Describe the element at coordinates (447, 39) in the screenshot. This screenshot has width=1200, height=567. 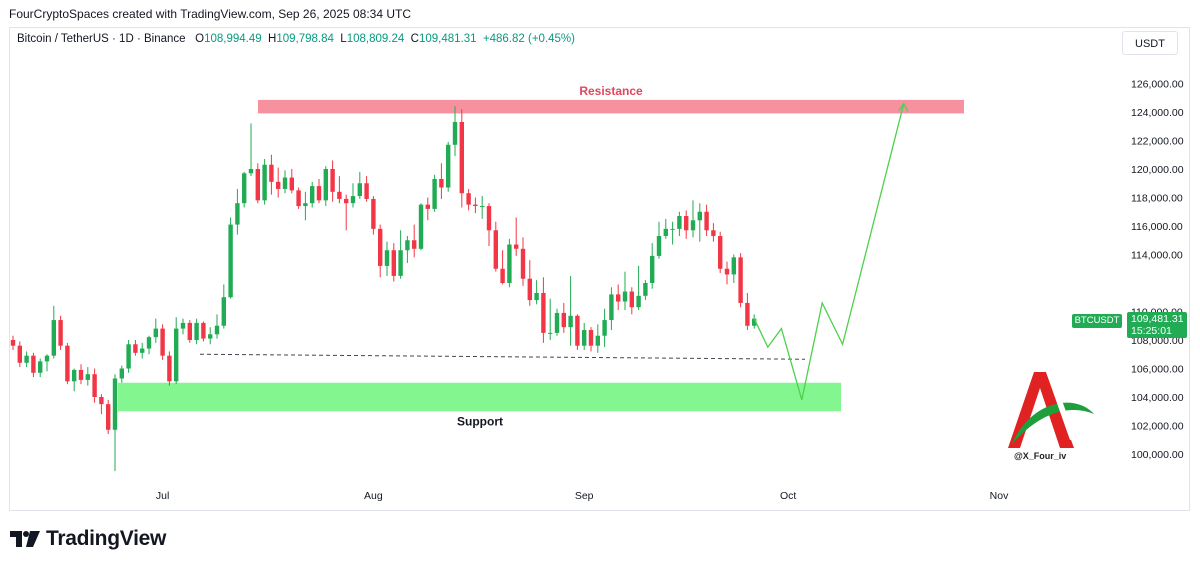
I see `close-value: 109,481.31` at that location.